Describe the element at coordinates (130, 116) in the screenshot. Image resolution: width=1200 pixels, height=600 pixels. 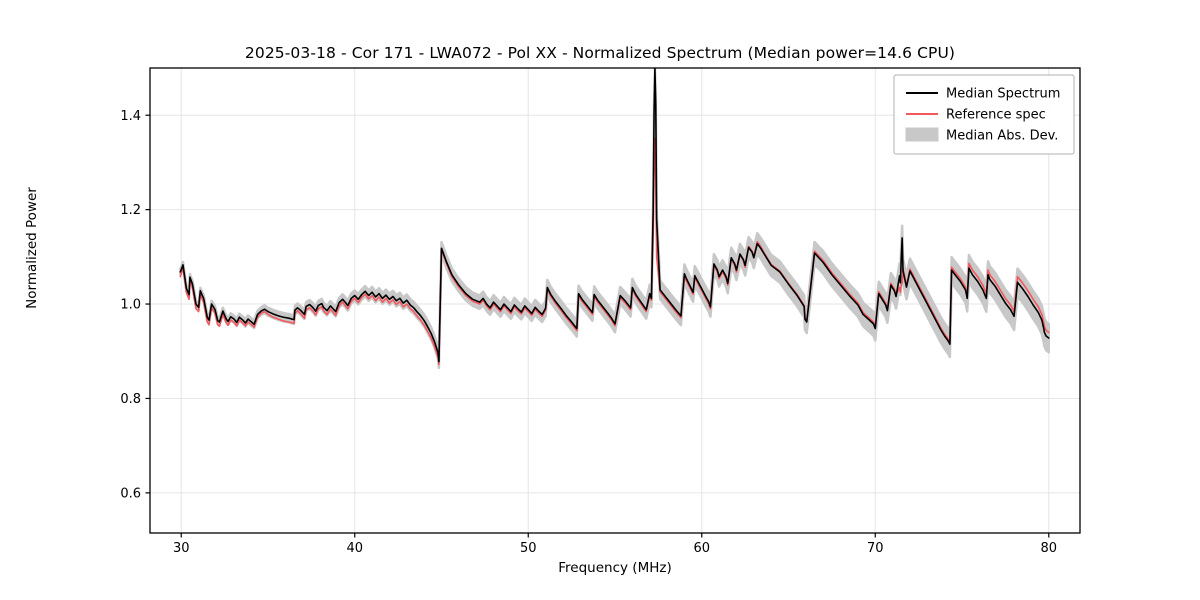
I see `y-tick-label: 1.4` at that location.